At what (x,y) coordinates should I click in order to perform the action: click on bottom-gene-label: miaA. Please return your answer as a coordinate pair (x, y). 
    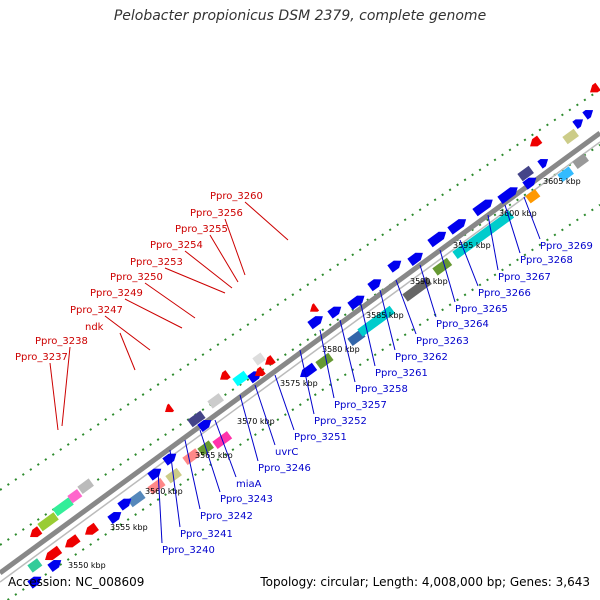
    Looking at the image, I should click on (249, 484).